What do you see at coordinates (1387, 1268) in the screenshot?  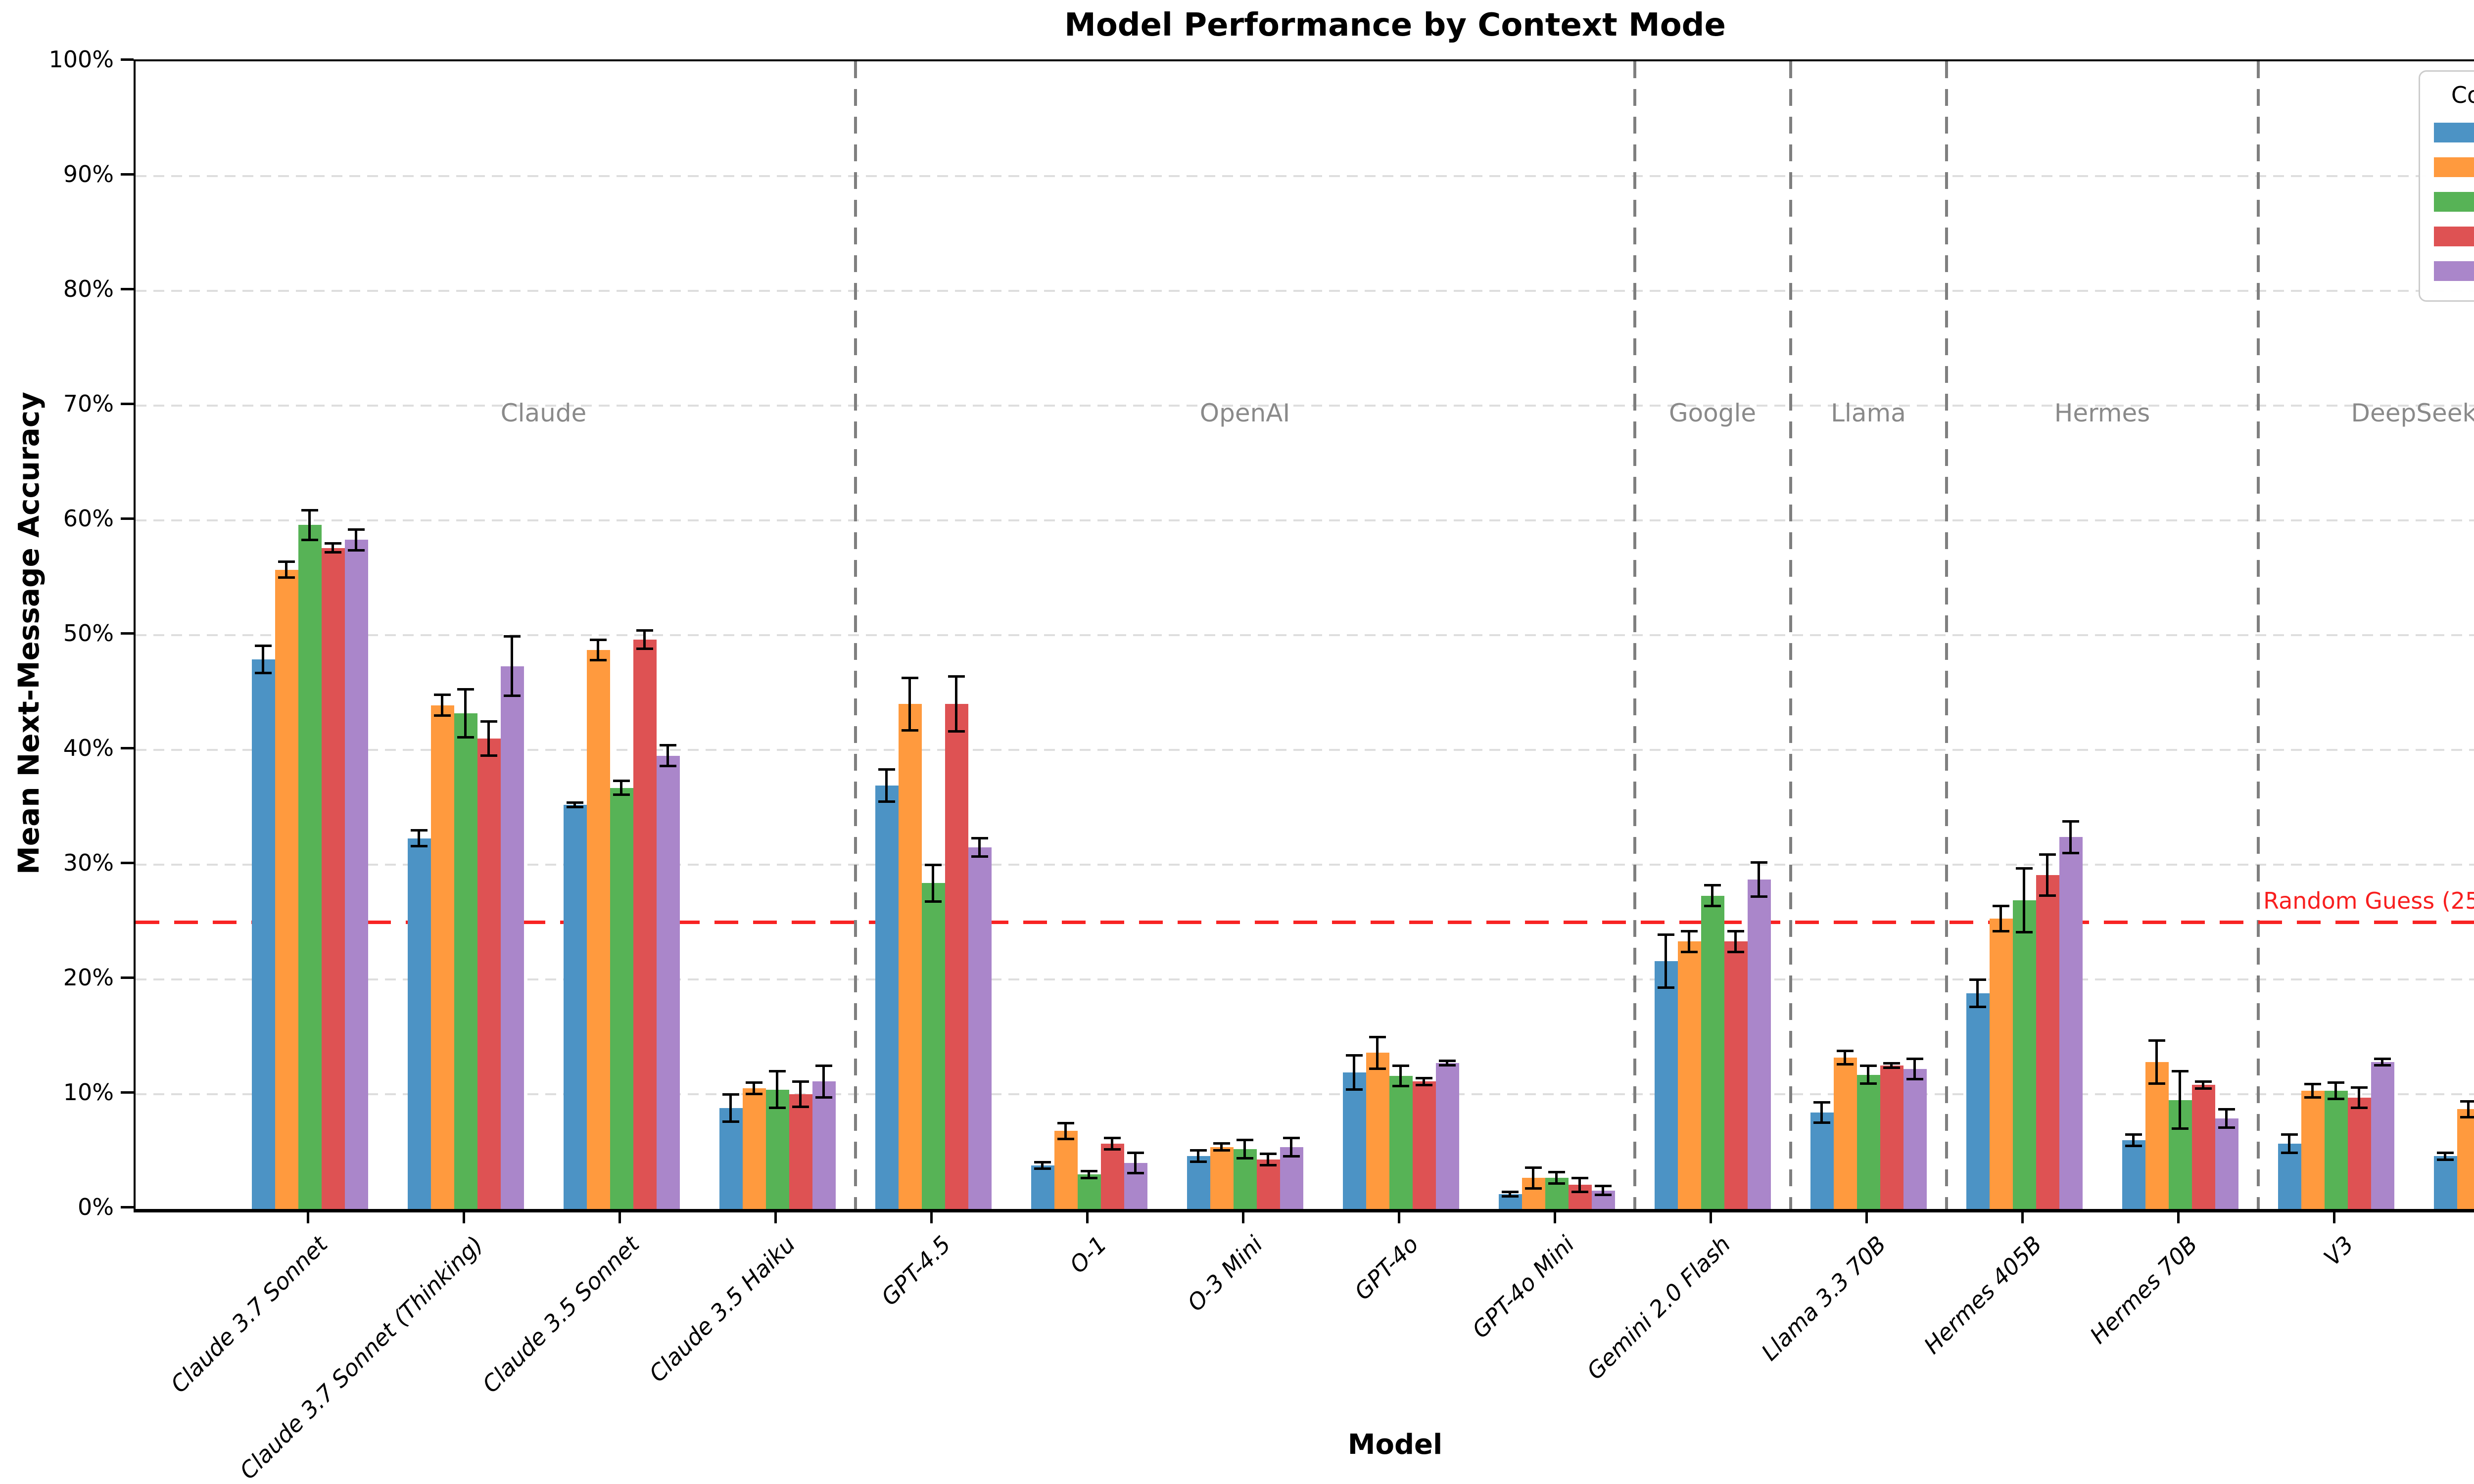 I see `x-tick-label: GPT-4o` at bounding box center [1387, 1268].